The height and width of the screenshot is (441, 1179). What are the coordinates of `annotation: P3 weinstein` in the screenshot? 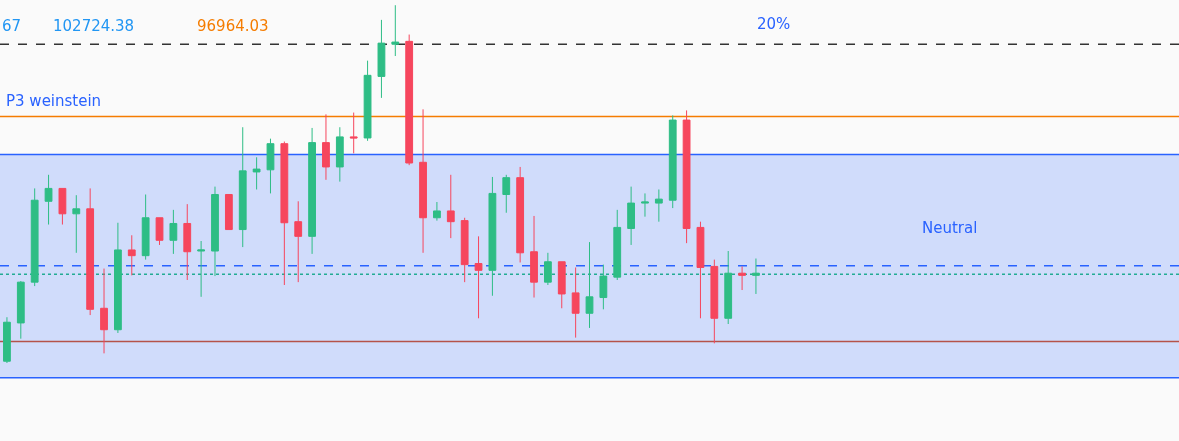 It's located at (54, 101).